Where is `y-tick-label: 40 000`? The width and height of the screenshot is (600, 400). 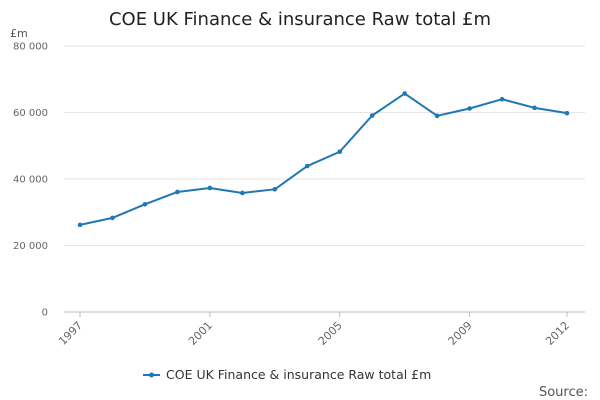
y-tick-label: 40 000 is located at coordinates (30, 180).